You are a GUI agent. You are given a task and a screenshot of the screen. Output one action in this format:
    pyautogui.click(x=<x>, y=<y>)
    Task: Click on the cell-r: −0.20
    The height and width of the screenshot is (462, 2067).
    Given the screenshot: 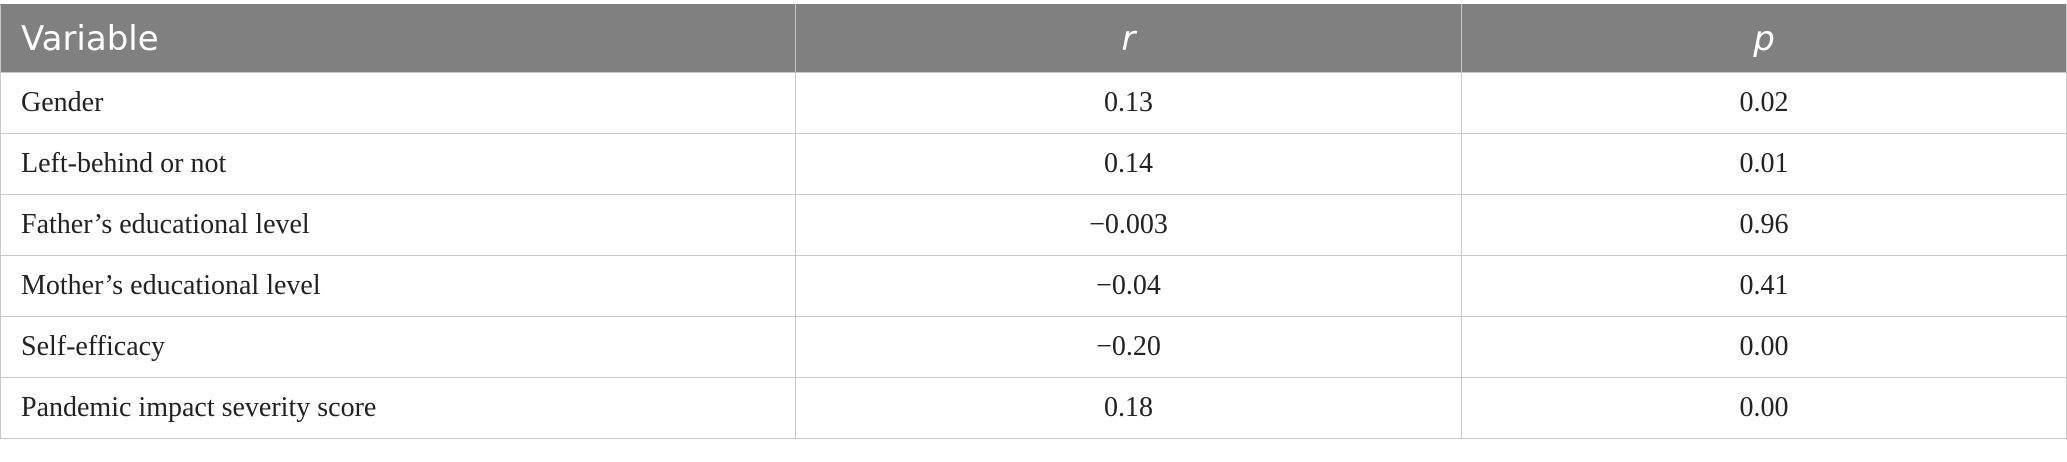 What is the action you would take?
    pyautogui.click(x=1128, y=347)
    